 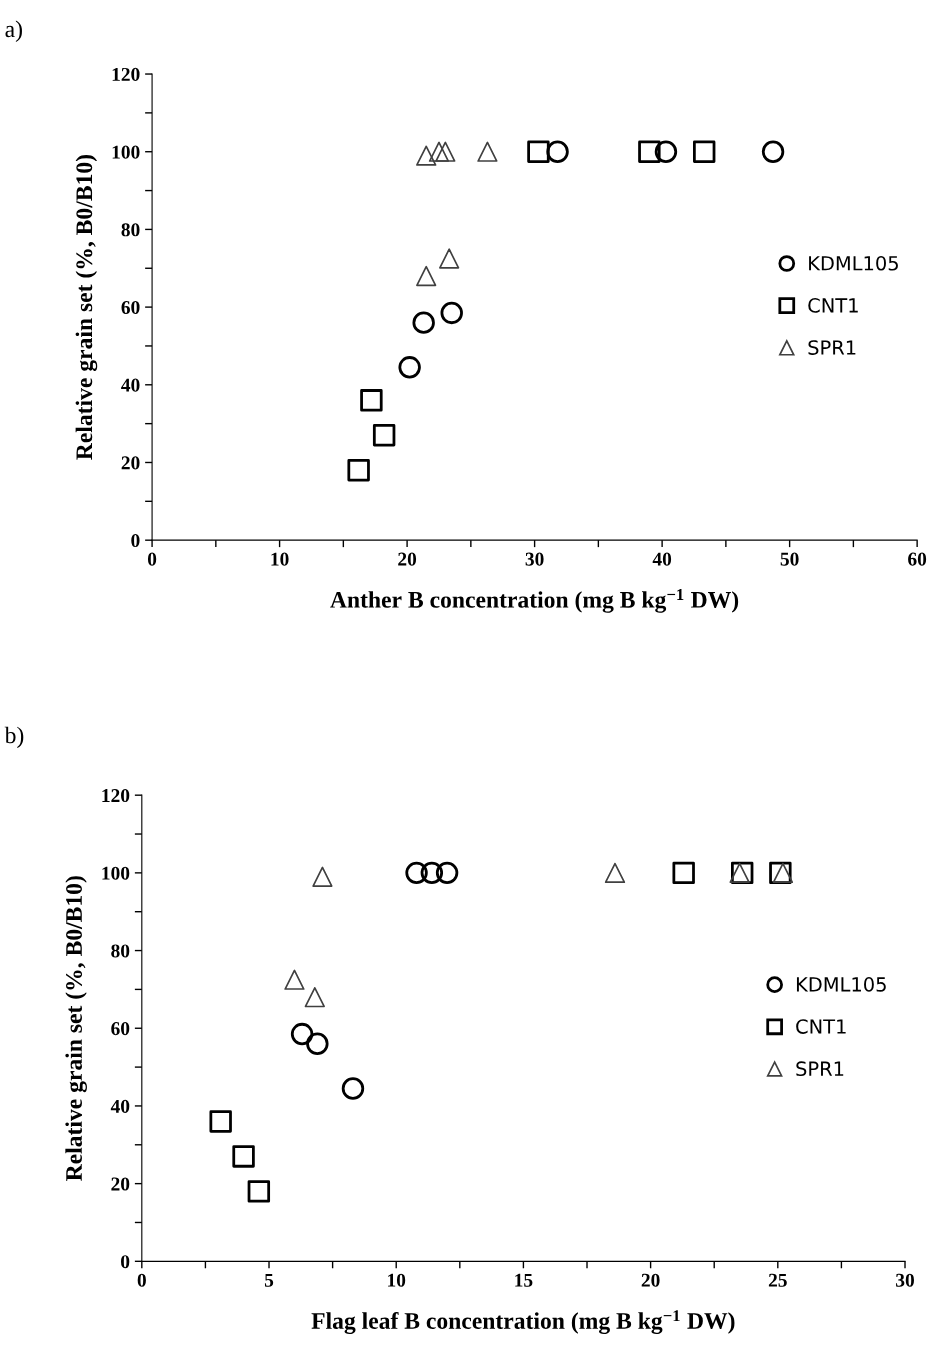 I want to click on x-tick-label: 0, so click(x=152, y=559).